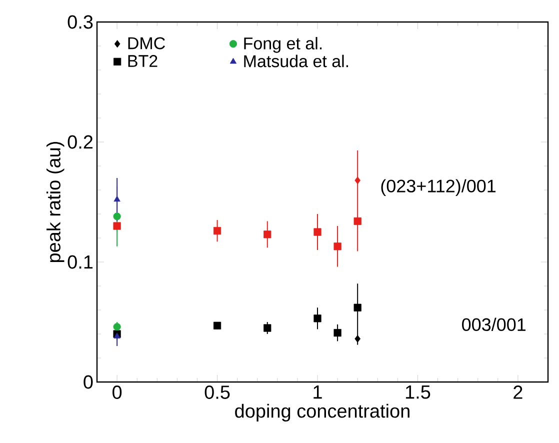 The height and width of the screenshot is (443, 559). What do you see at coordinates (494, 325) in the screenshot?
I see `annotation: 003/001` at bounding box center [494, 325].